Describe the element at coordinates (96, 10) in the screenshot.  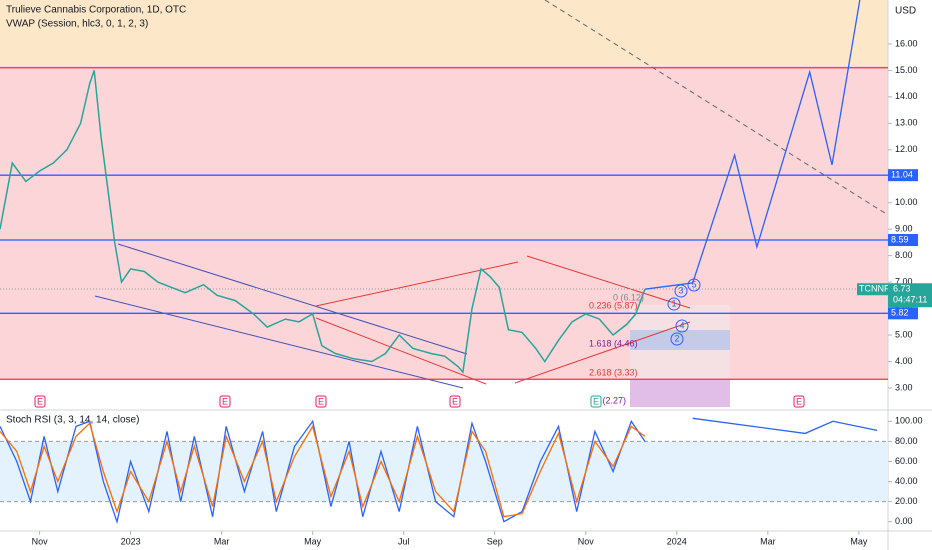
I see `chart-title: Trulieve Cannabis Corporation, 1D, OTC` at that location.